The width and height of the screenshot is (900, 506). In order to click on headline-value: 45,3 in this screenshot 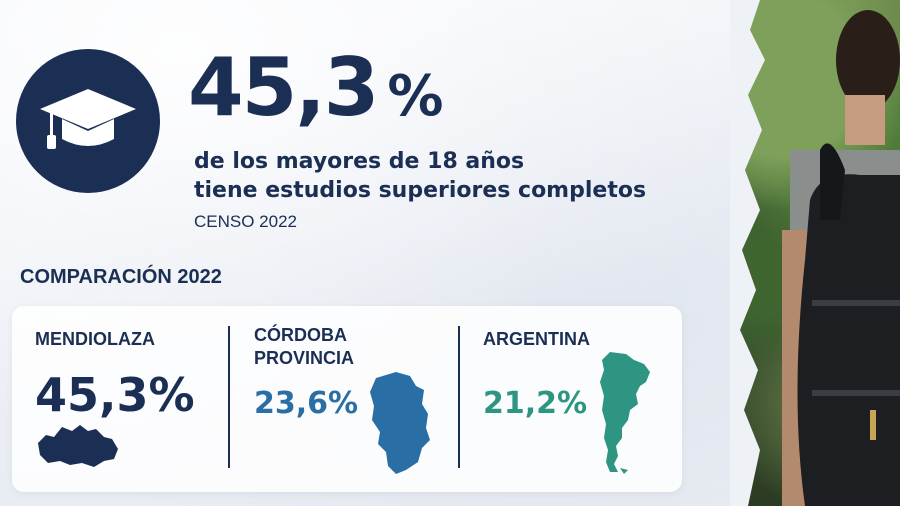, I will do `click(283, 87)`.